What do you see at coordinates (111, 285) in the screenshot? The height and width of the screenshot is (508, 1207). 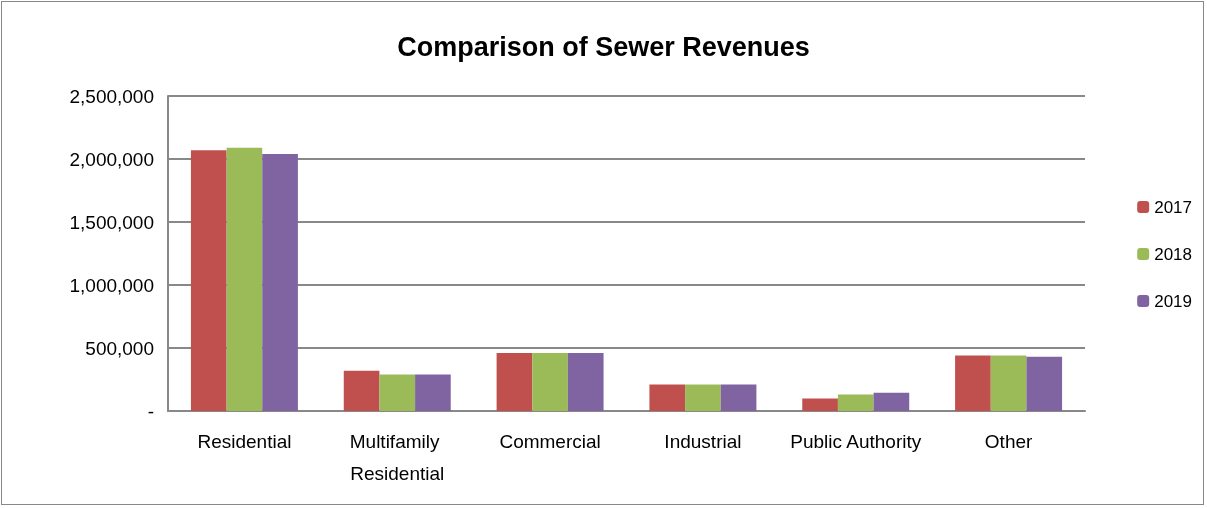 I see `y-tick-label: 1,000,000` at bounding box center [111, 285].